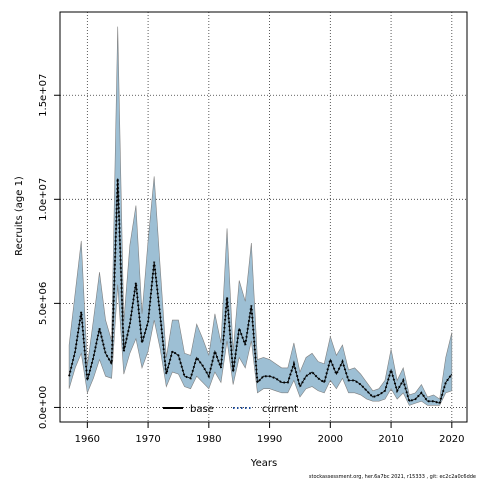 This screenshot has width=480, height=480. Describe the element at coordinates (390, 439) in the screenshot. I see `x-tick-label: 2010` at that location.